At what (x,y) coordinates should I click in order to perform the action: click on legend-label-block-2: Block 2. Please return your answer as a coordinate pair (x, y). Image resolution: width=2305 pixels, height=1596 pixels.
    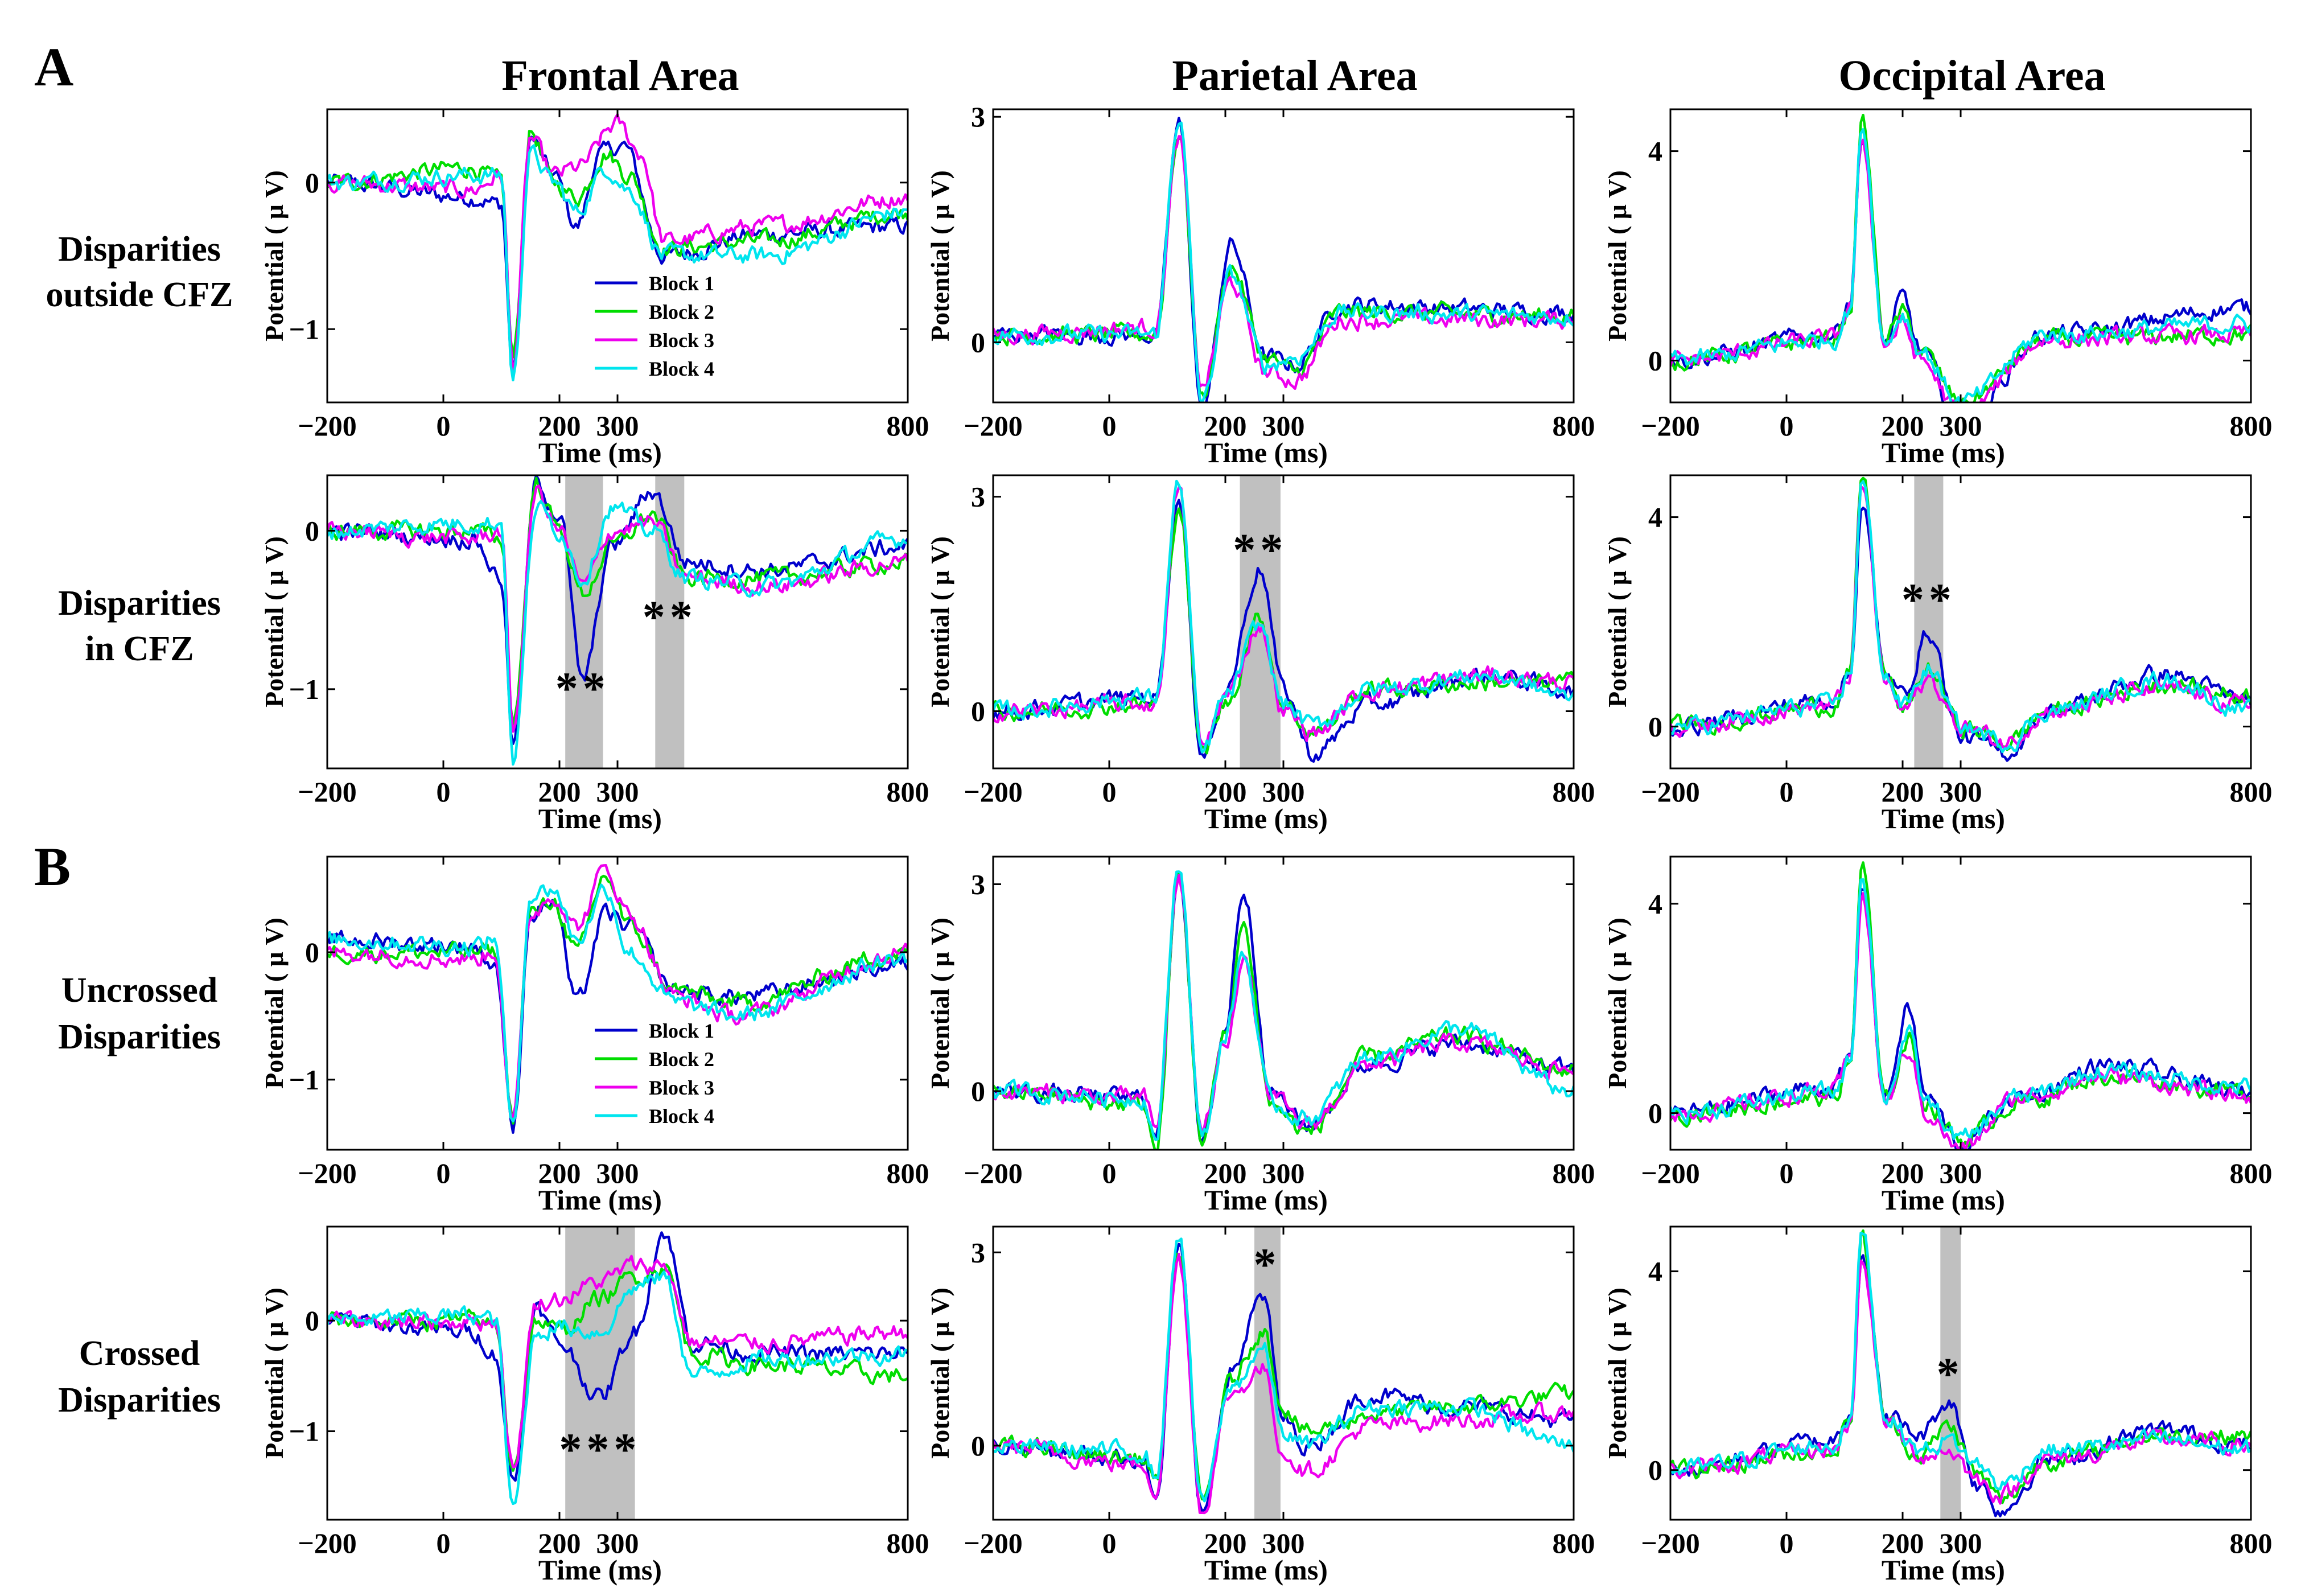
    Looking at the image, I should click on (681, 312).